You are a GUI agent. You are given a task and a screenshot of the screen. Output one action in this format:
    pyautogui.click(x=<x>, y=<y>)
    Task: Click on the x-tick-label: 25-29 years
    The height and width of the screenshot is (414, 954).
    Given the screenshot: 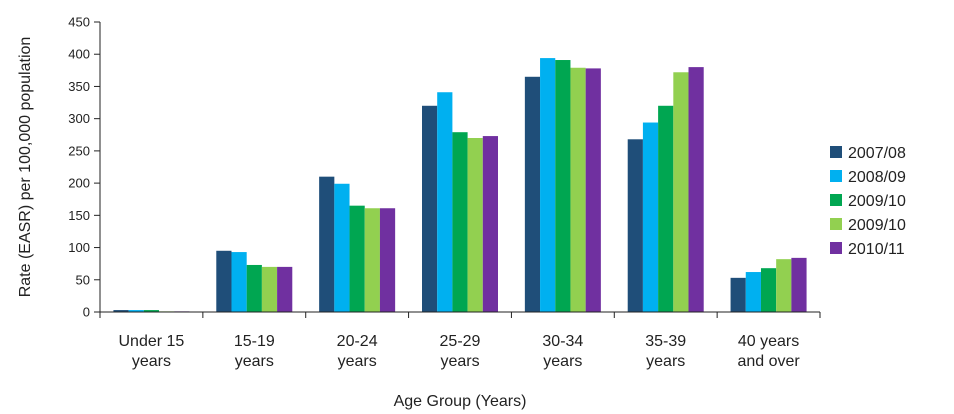 What is the action you would take?
    pyautogui.click(x=460, y=351)
    